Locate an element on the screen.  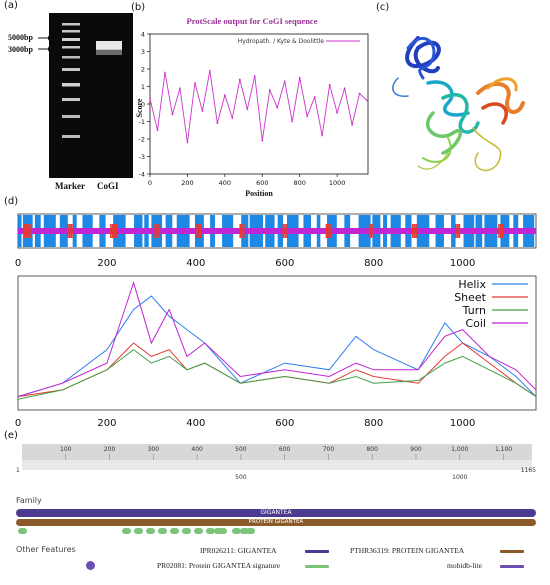
size-arrows is located at coordinates (44, 43).